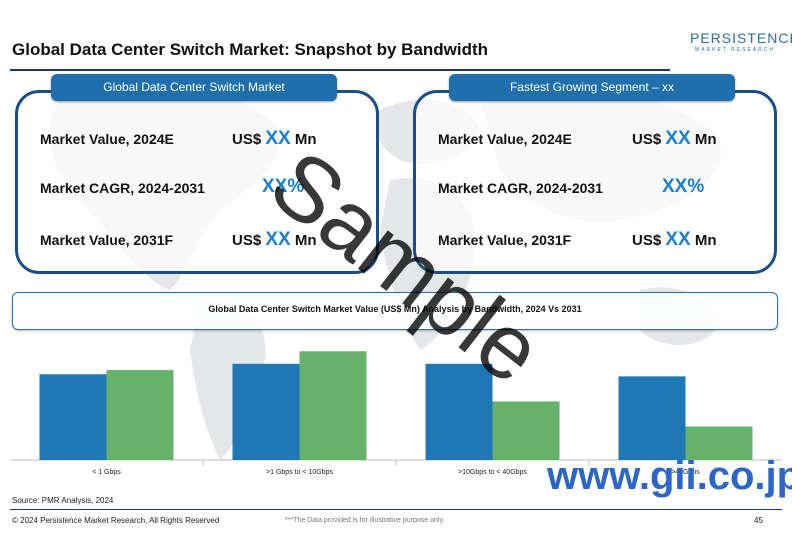  What do you see at coordinates (107, 240) in the screenshot?
I see `left-row-label: Market Value, 2031F` at bounding box center [107, 240].